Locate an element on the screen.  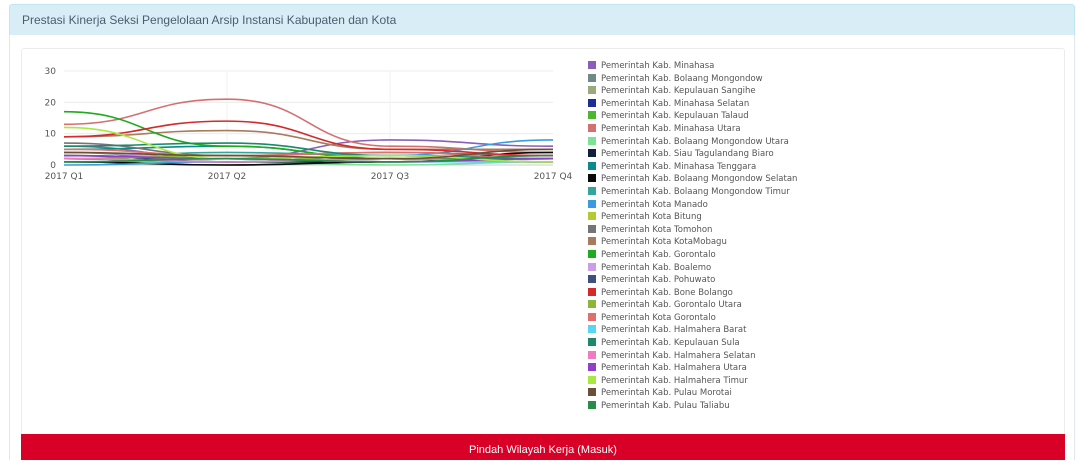
legend-label: Pemerintah Kab. Pulau Taliabu is located at coordinates (665, 406).